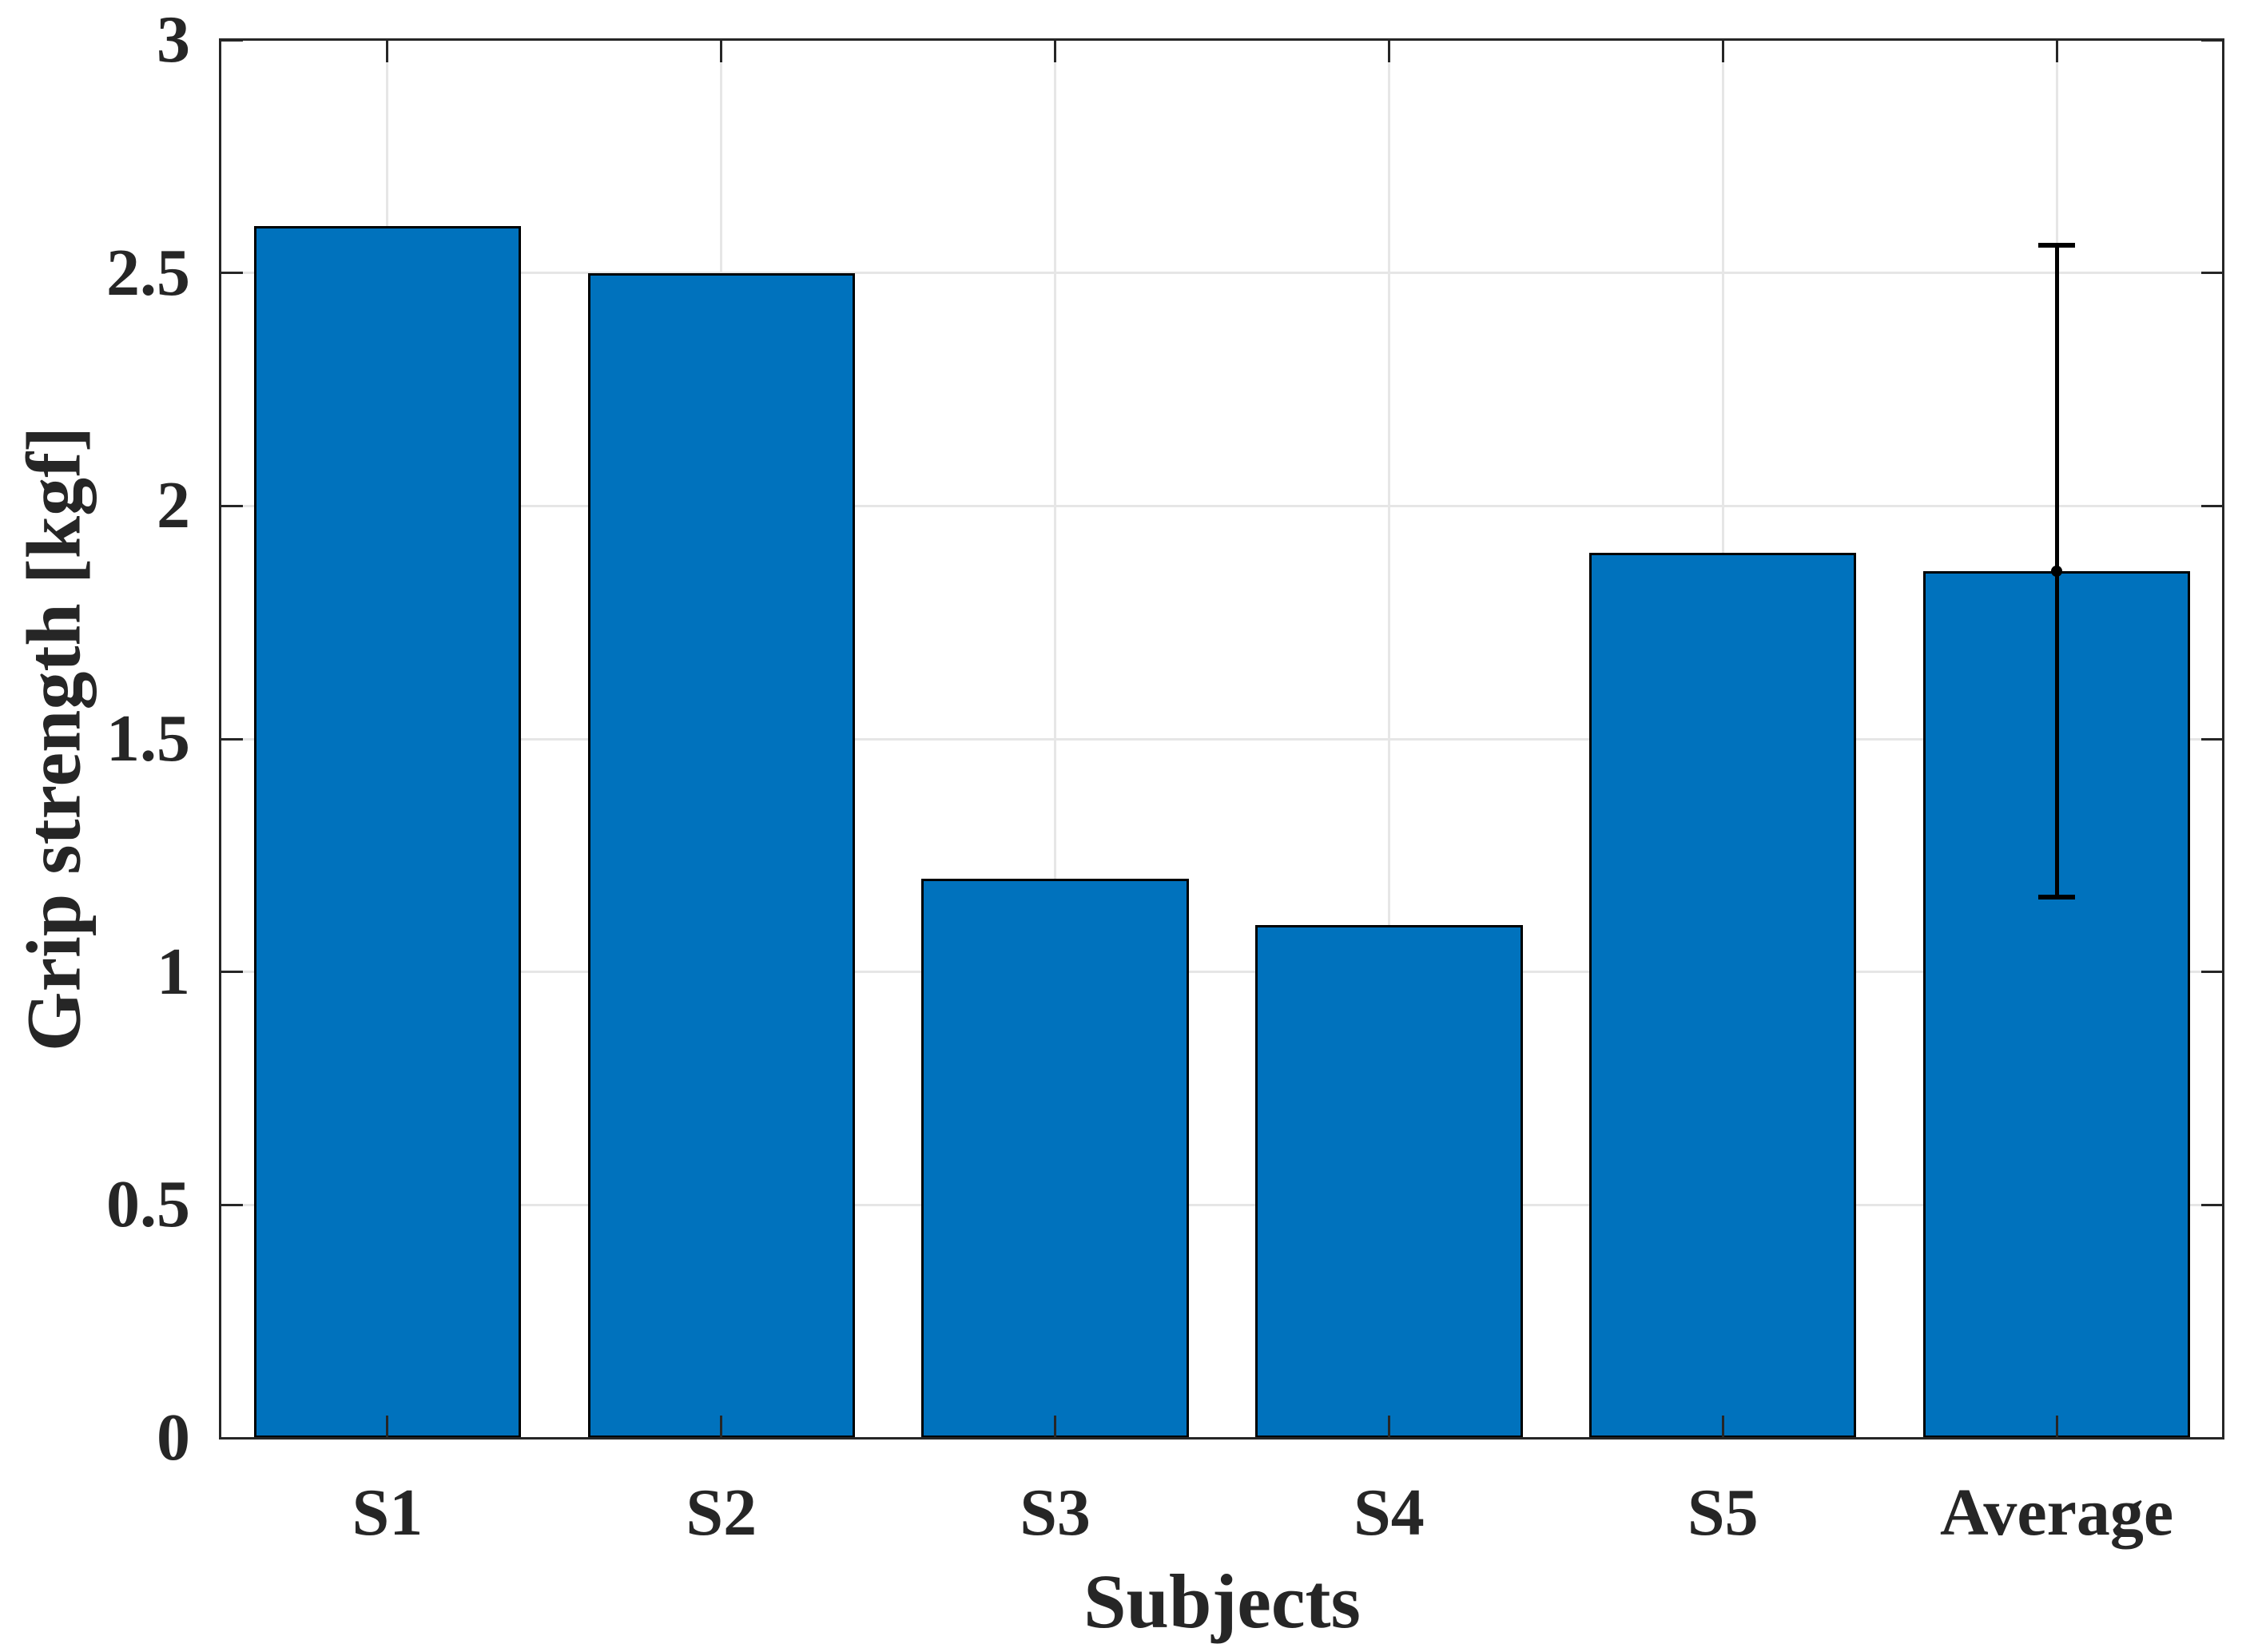 This screenshot has height=1652, width=2254. What do you see at coordinates (1055, 1512) in the screenshot?
I see `x-tick-label-S3: S3` at bounding box center [1055, 1512].